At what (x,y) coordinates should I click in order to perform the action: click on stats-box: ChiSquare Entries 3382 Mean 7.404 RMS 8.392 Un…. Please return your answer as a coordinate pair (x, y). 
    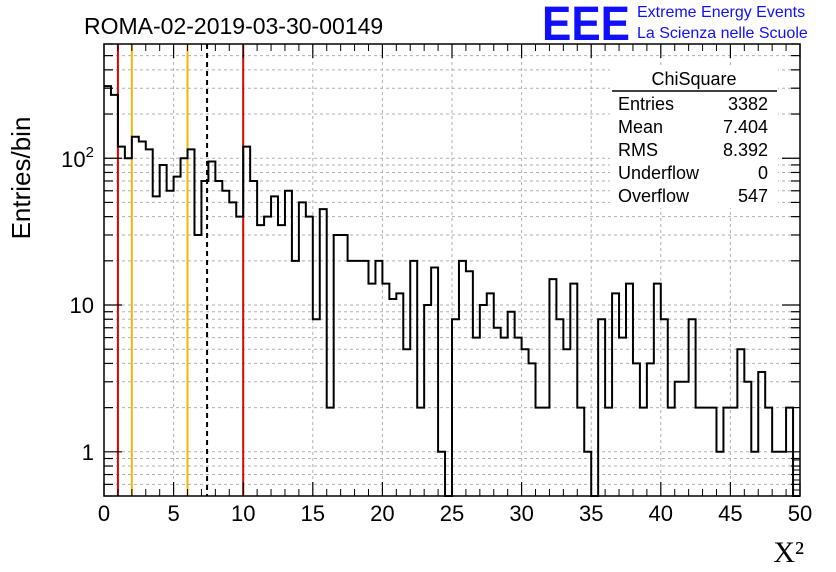
    Looking at the image, I should click on (694, 137).